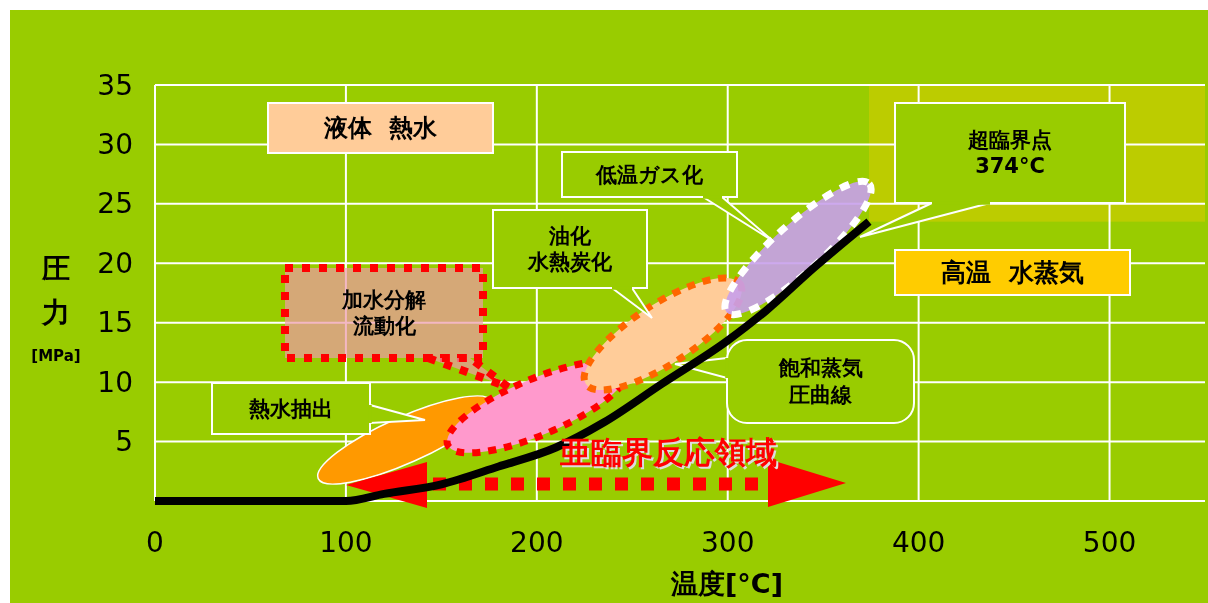  I want to click on annotation: 油化水熱炭化, so click(570, 249).